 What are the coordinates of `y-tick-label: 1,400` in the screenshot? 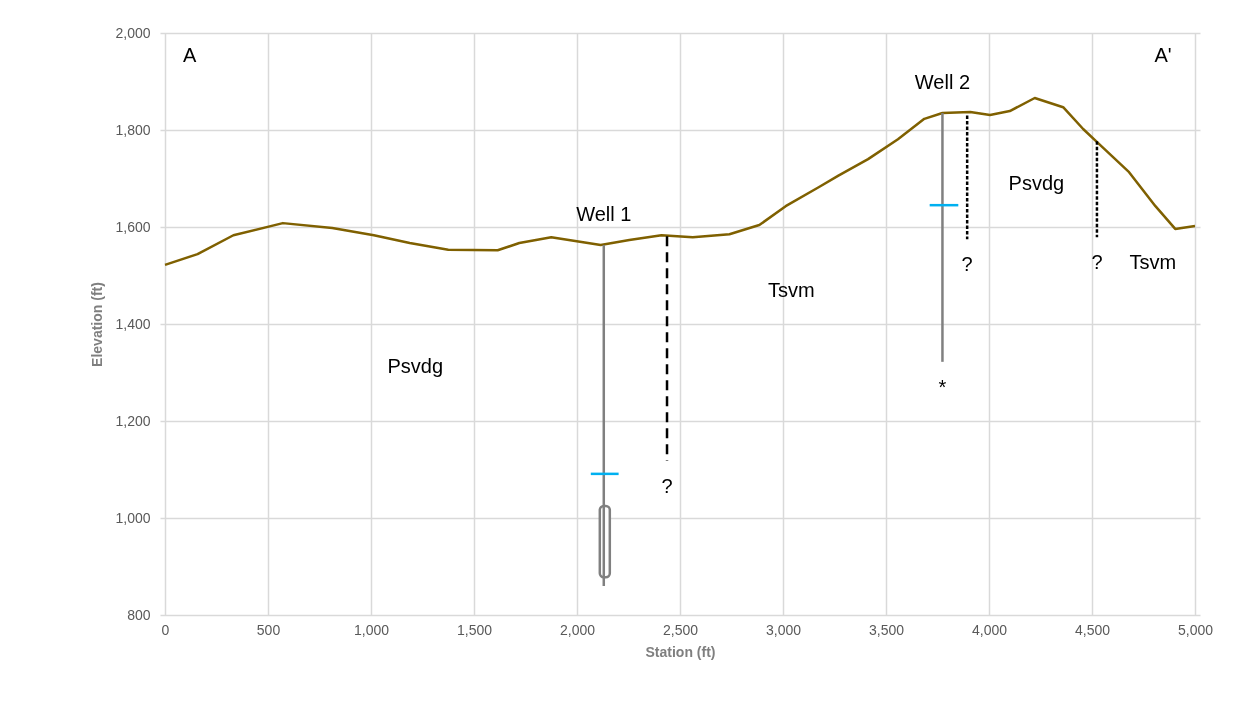 It's located at (133, 323).